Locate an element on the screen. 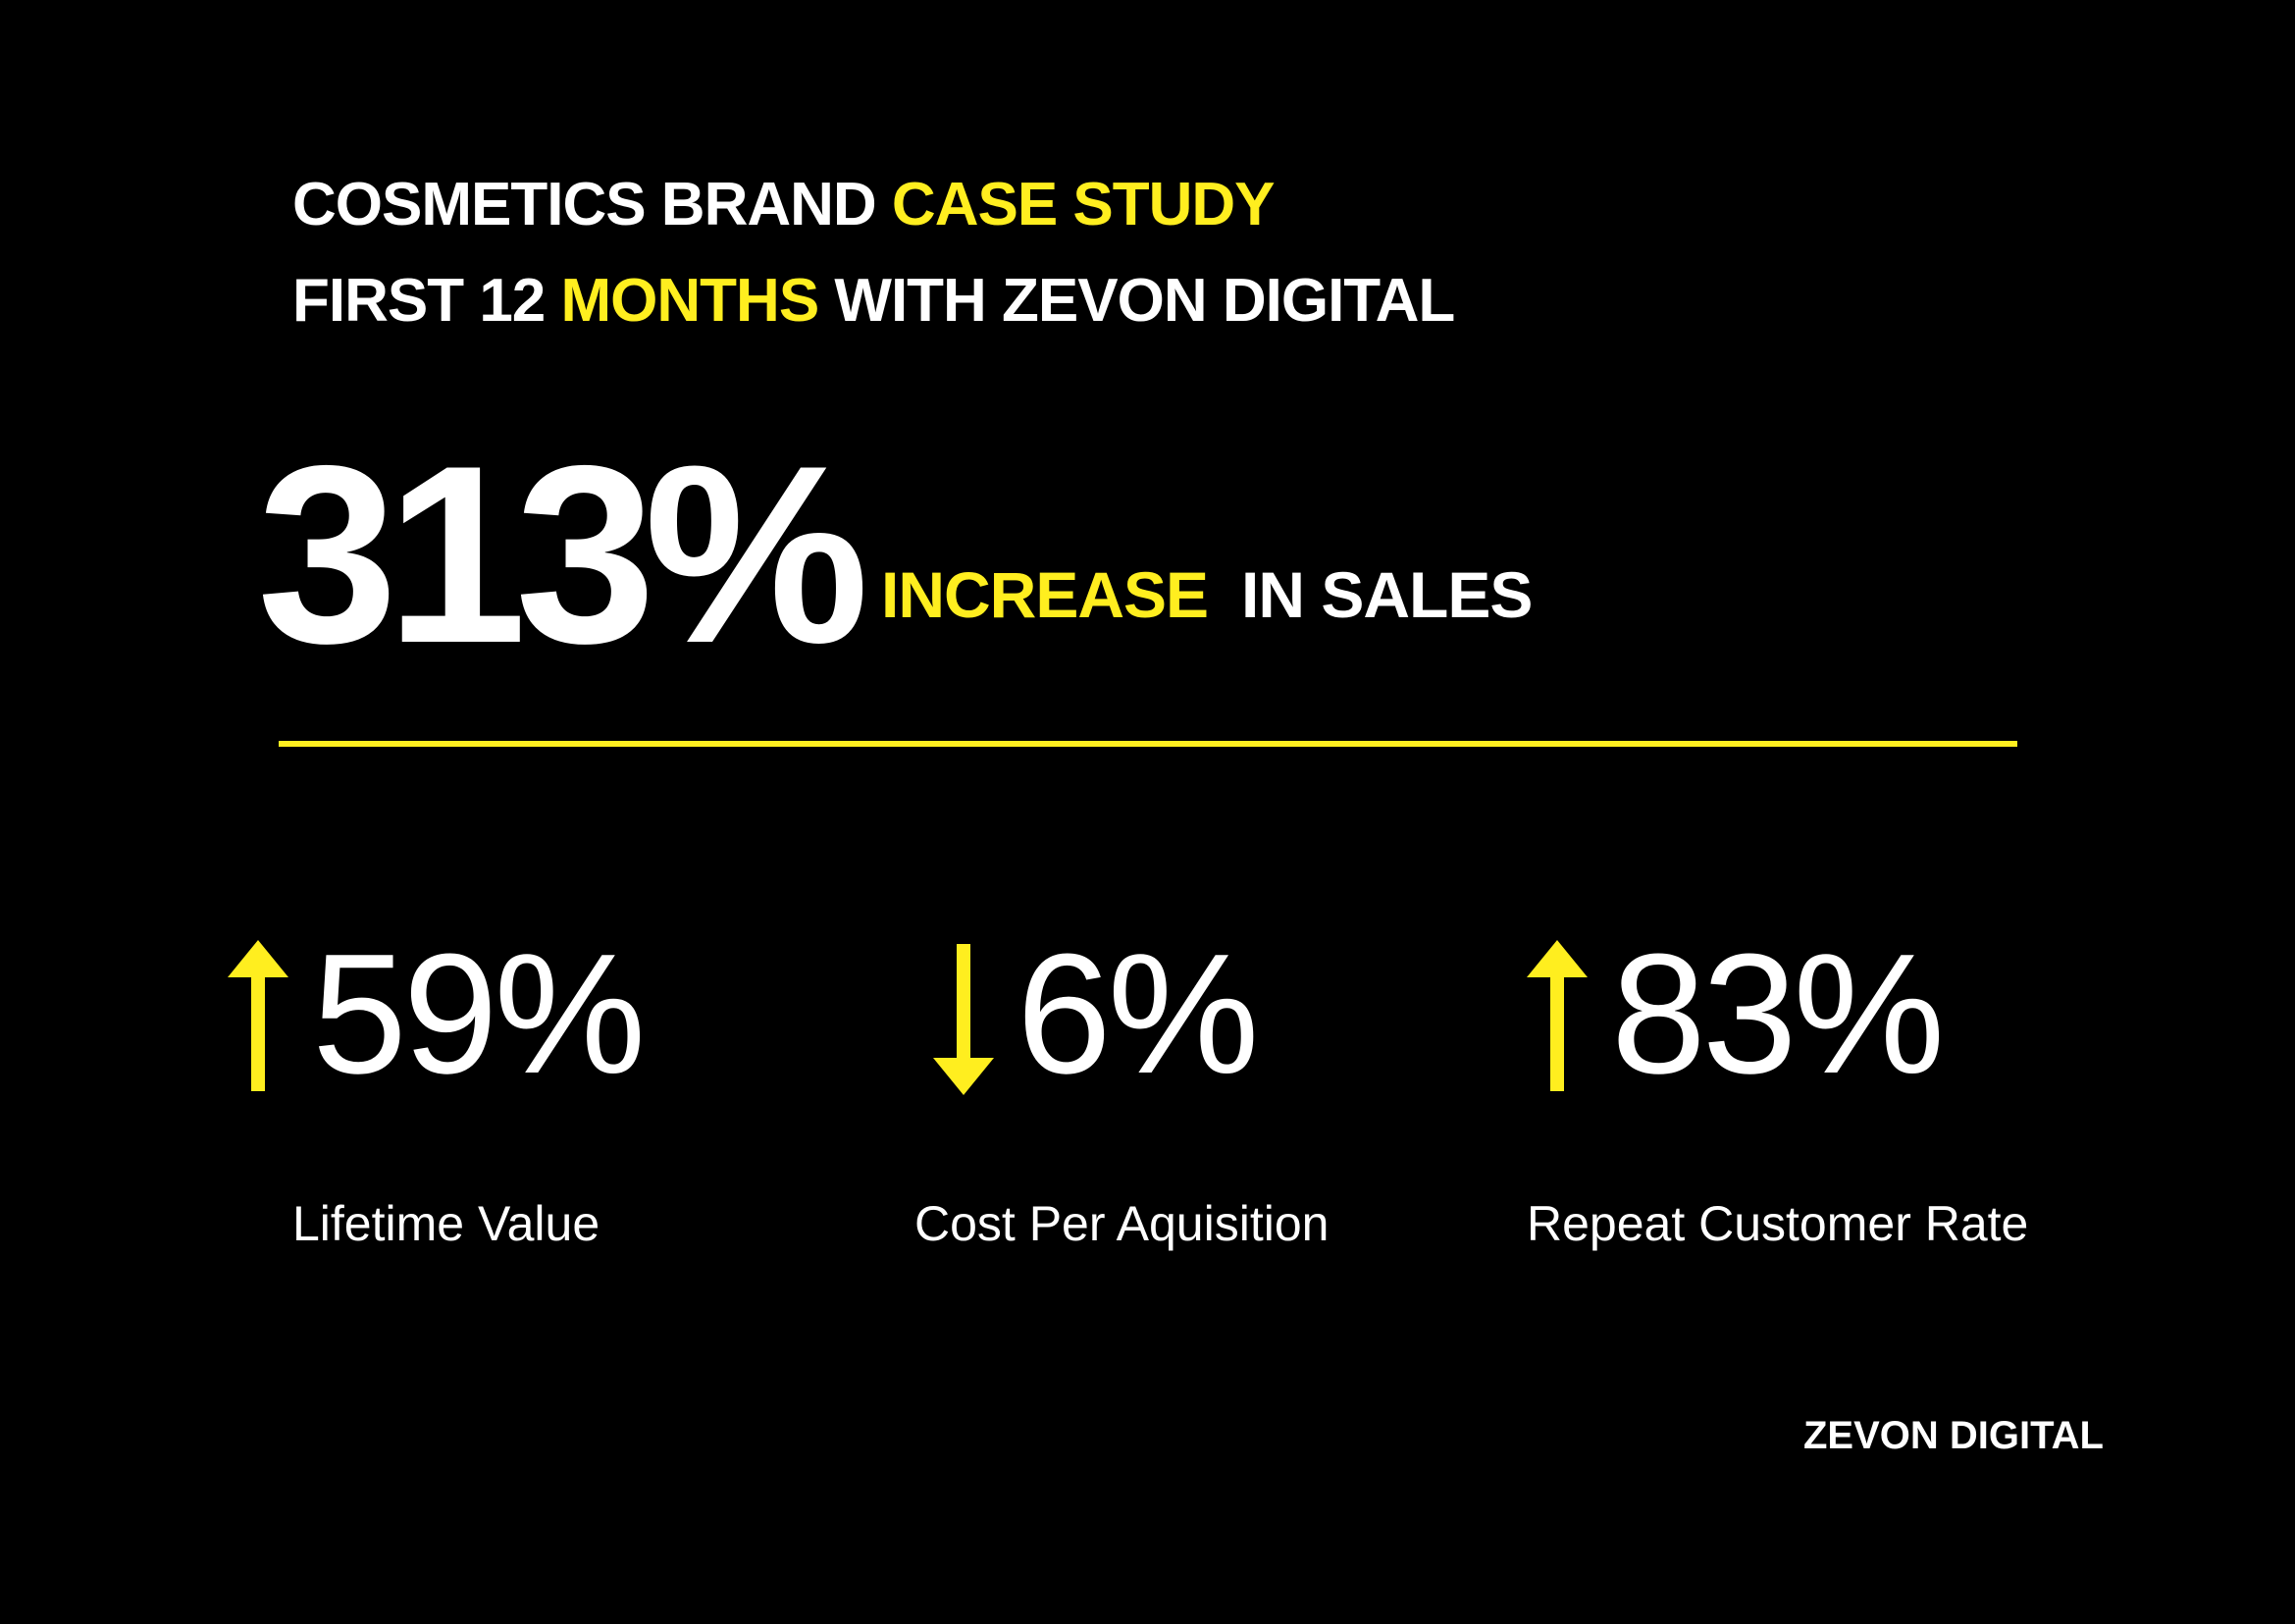  metric-label-repeat-customer-rate: Repeat Customer Rate is located at coordinates (1778, 1223).